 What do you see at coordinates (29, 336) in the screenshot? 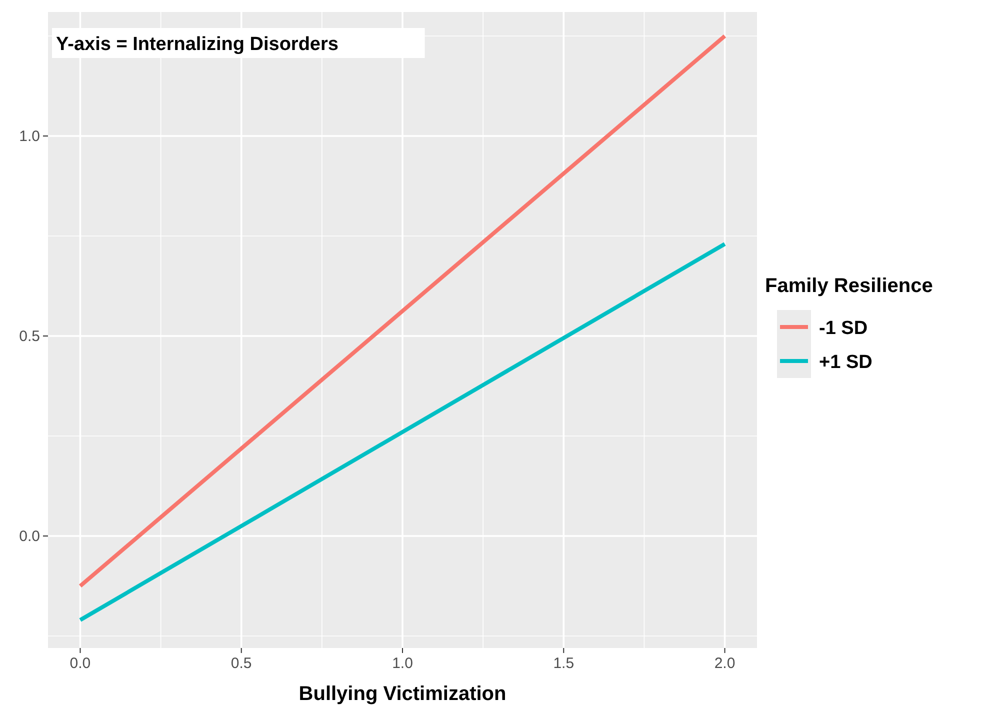
I see `y-tick-label: 0.5` at bounding box center [29, 336].